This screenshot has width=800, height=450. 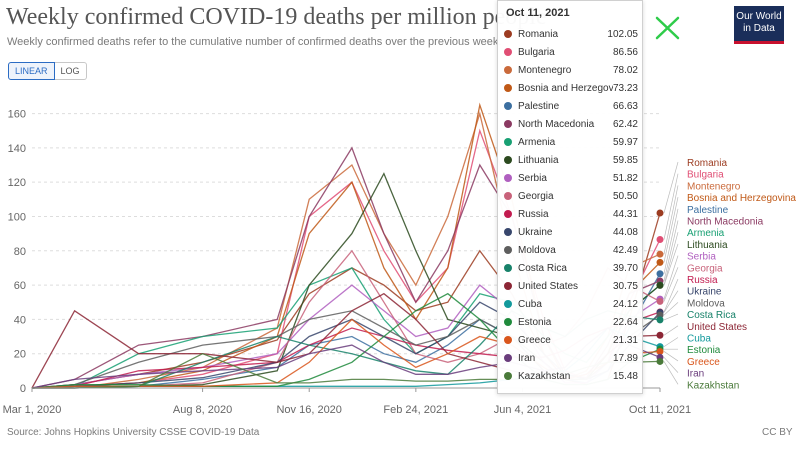 I want to click on tooltip-row: Iran 17.89, so click(x=571, y=358).